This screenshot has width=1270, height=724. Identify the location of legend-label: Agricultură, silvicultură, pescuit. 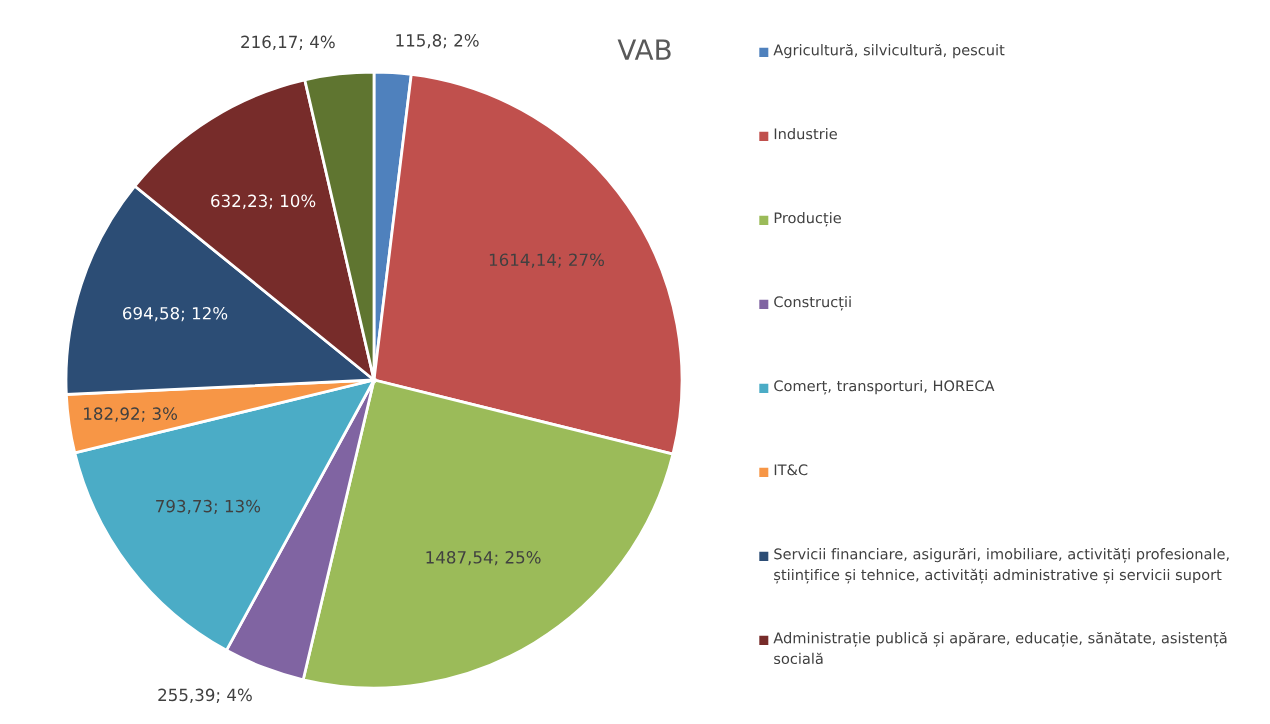
(889, 51).